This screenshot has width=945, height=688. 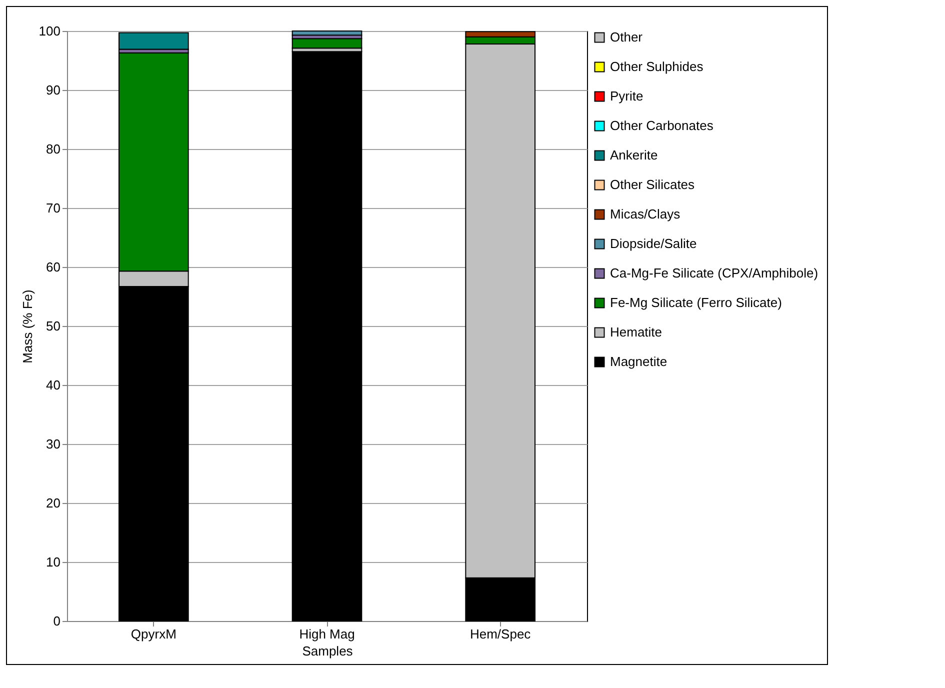 What do you see at coordinates (53, 149) in the screenshot?
I see `y-tick-label: 80` at bounding box center [53, 149].